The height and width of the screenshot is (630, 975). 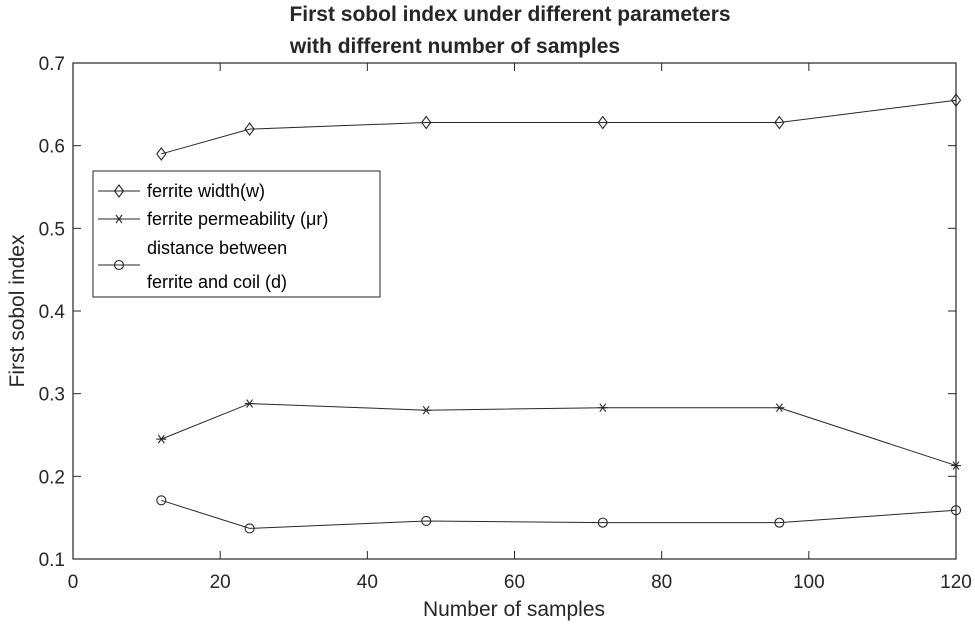 What do you see at coordinates (217, 248) in the screenshot?
I see `legend-label-distance-line-1: distance between` at bounding box center [217, 248].